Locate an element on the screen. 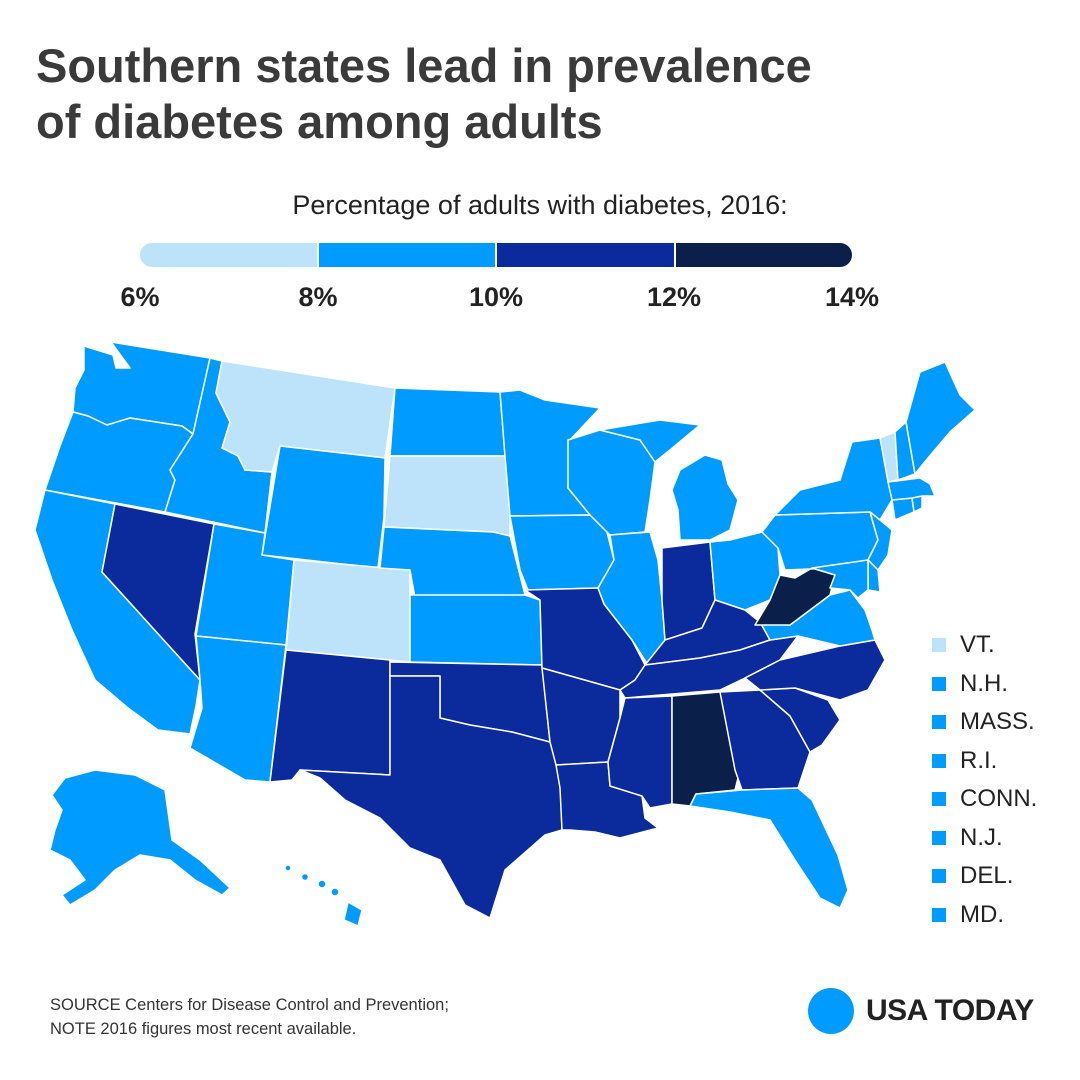  small-state-label: MD. is located at coordinates (982, 914).